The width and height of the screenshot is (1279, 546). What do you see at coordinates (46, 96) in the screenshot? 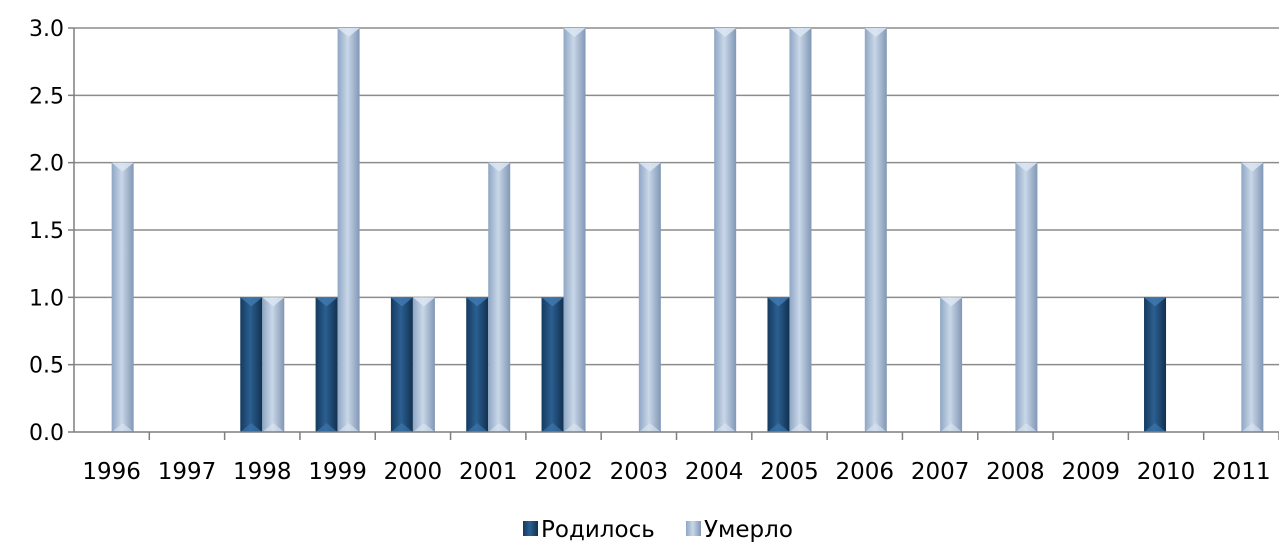
I see `y-tick-label: 2.5` at bounding box center [46, 96].